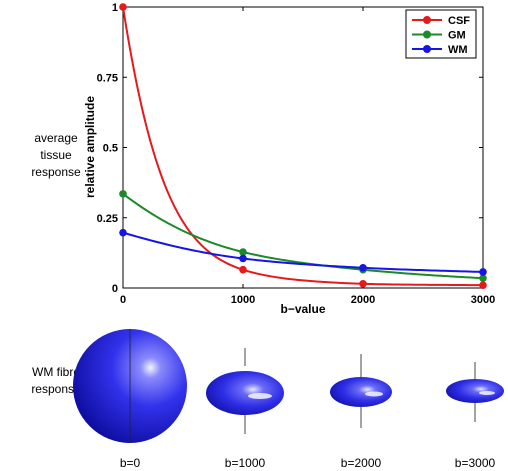  What do you see at coordinates (123, 300) in the screenshot?
I see `x-tick-label: 0` at bounding box center [123, 300].